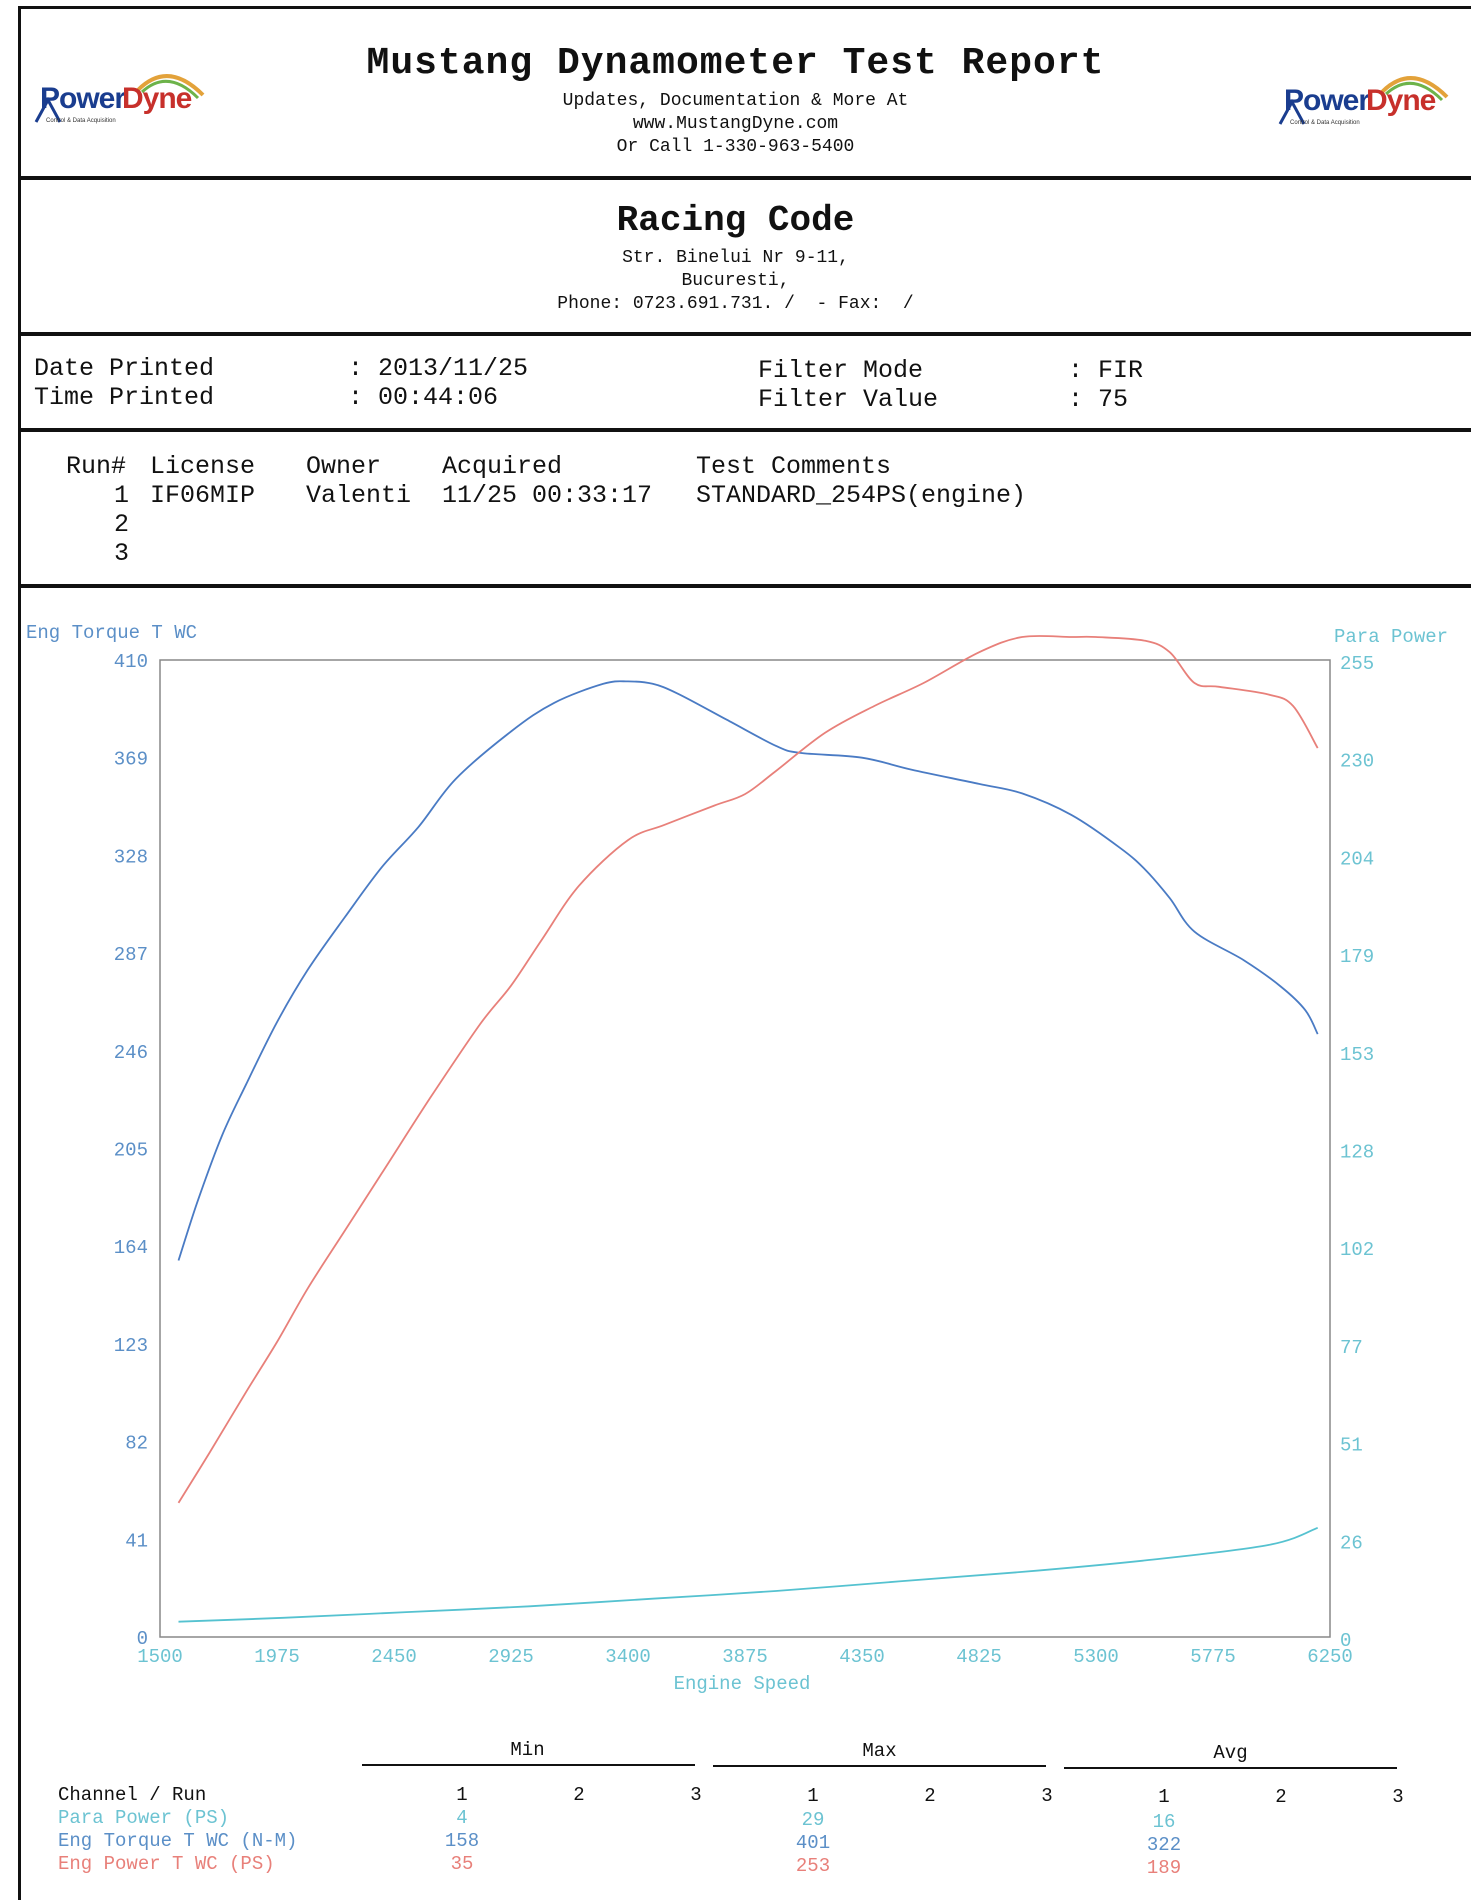  What do you see at coordinates (122, 524) in the screenshot?
I see `run-number: 2` at bounding box center [122, 524].